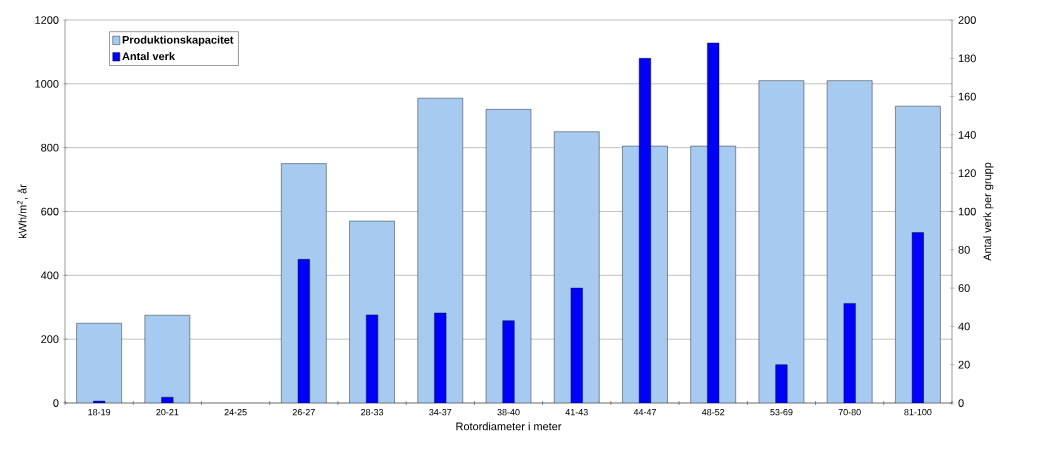 This screenshot has width=1054, height=466. What do you see at coordinates (964, 326) in the screenshot?
I see `y2-tick-label: 40` at bounding box center [964, 326].